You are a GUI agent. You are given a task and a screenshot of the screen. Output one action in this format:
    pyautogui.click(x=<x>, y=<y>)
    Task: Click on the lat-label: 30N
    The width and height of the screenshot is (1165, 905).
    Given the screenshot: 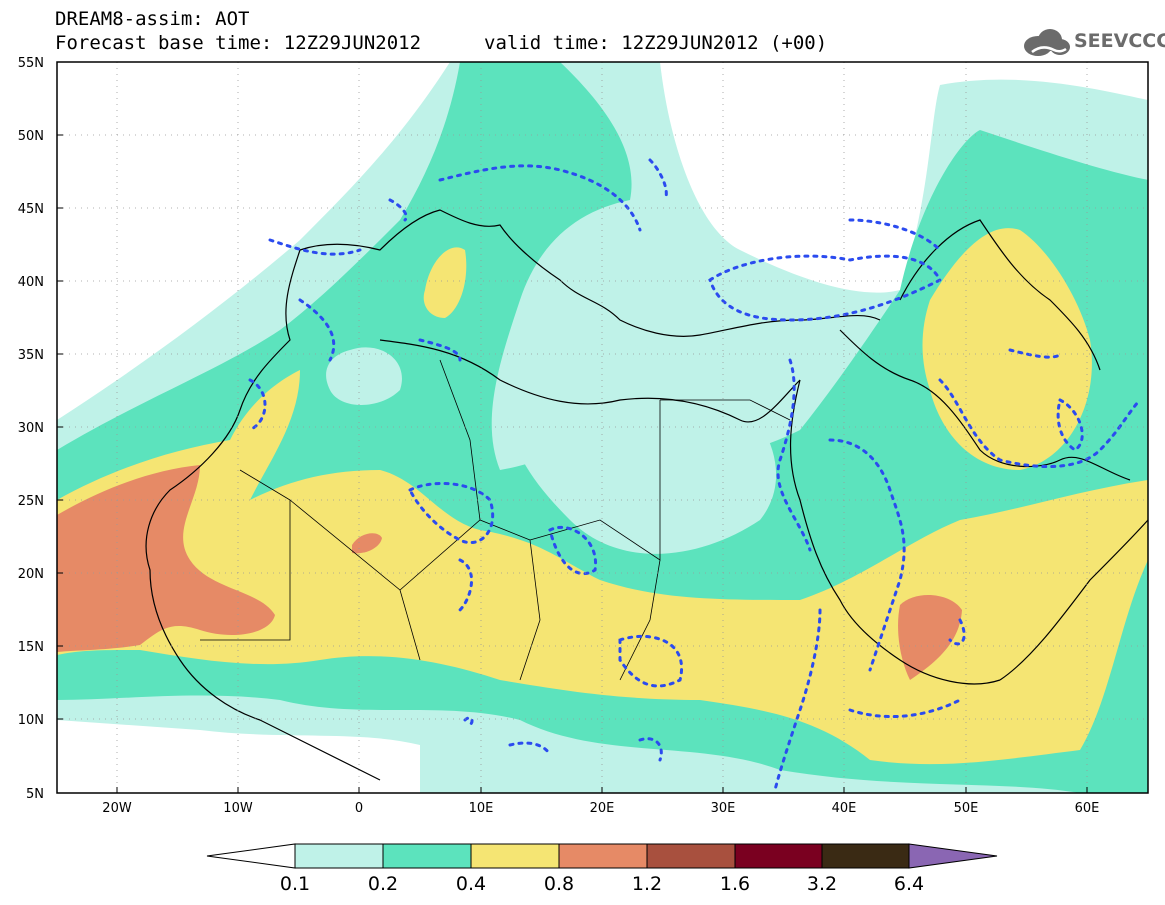 What is the action you would take?
    pyautogui.click(x=31, y=428)
    